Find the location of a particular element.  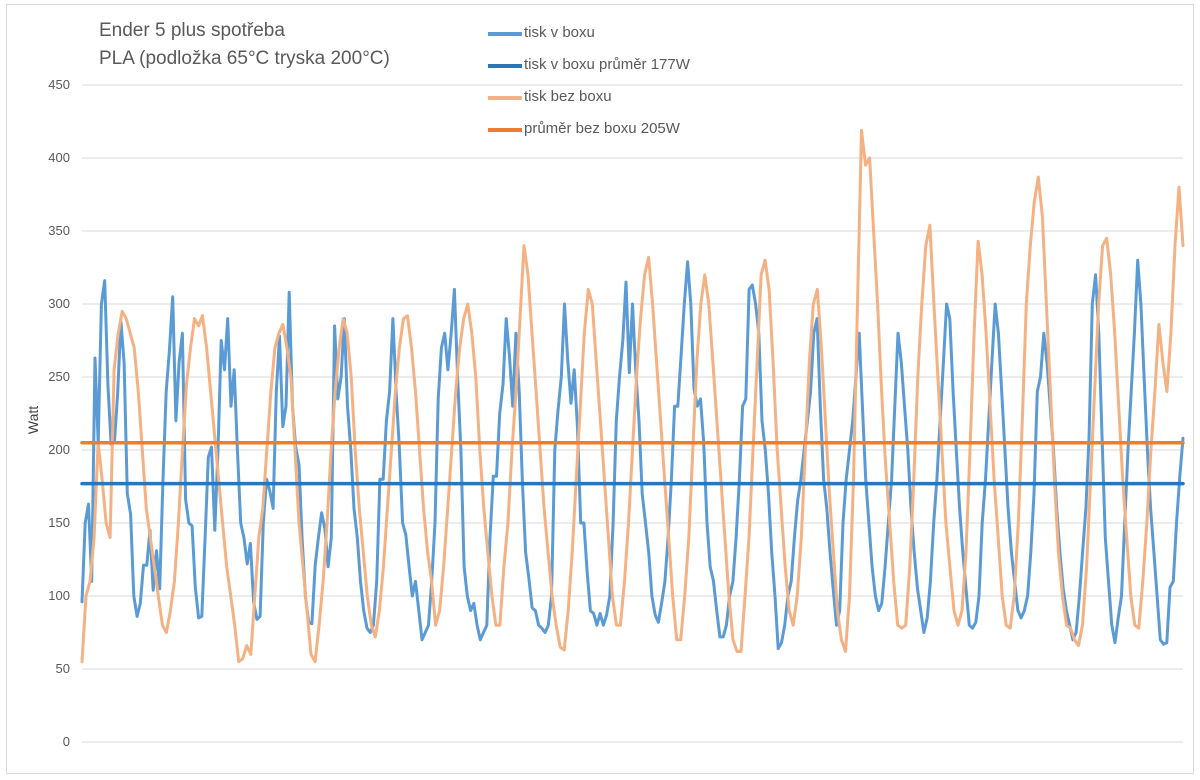

y-tick-label: 250 is located at coordinates (59, 376).